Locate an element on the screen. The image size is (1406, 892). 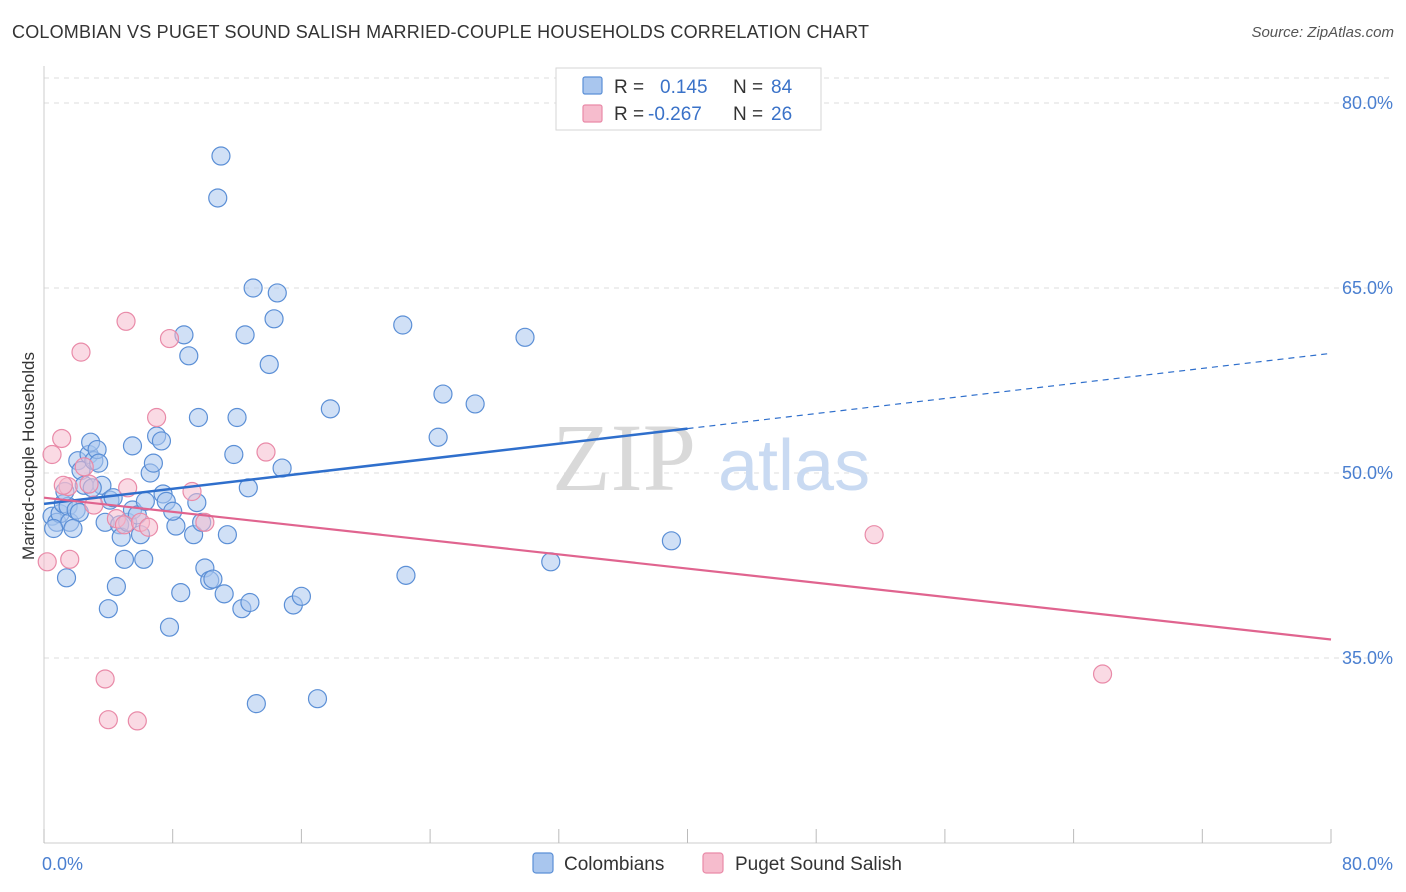
y-tick-label: 35.0% is located at coordinates (1367, 658).